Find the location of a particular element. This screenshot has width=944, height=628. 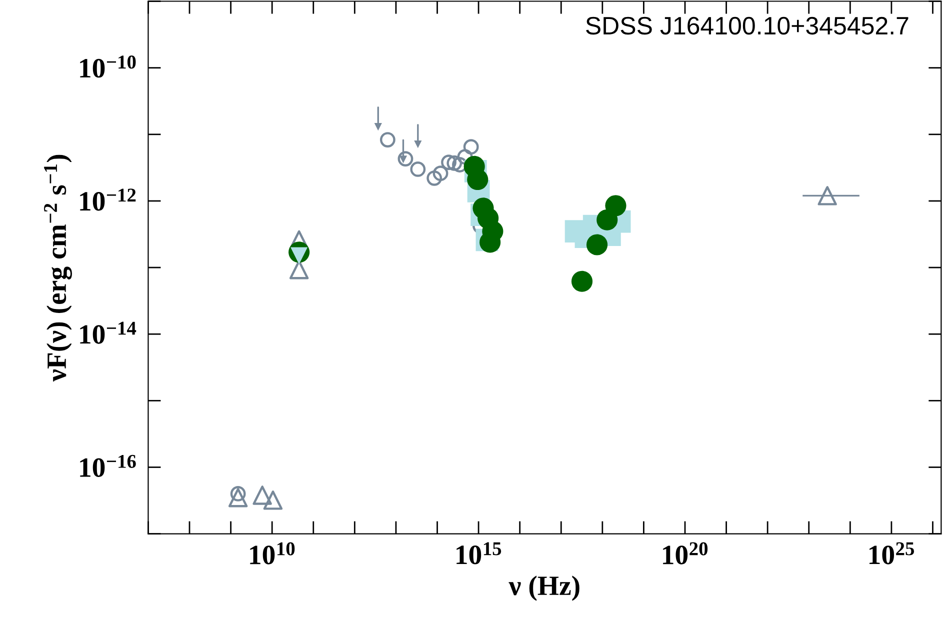

annotation: SDSS J164100.10+345452.7 is located at coordinates (747, 25).